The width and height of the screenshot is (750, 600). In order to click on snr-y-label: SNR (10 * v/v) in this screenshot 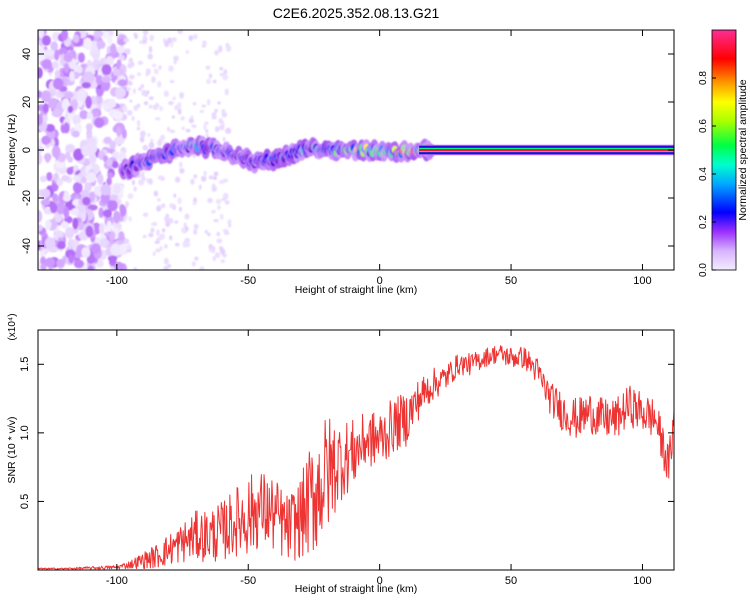, I will do `click(12, 449)`.